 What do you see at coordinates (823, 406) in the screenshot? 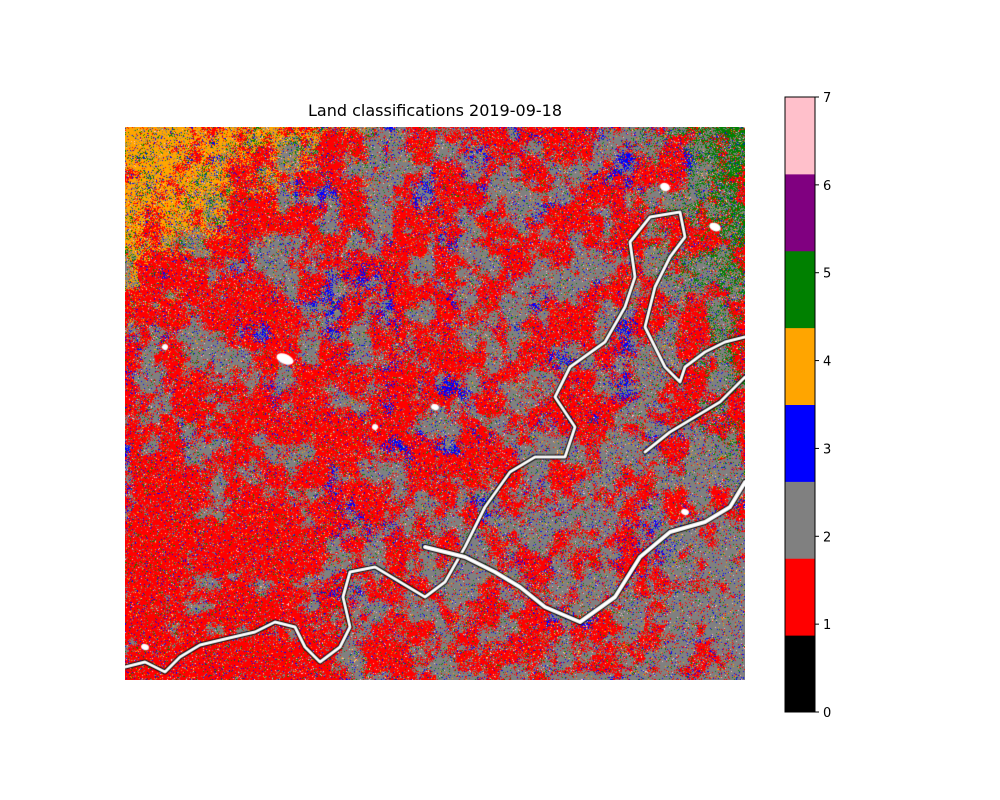
I see `colorbar-ticks: 0 1 2 3 4 5 6 7` at bounding box center [823, 406].